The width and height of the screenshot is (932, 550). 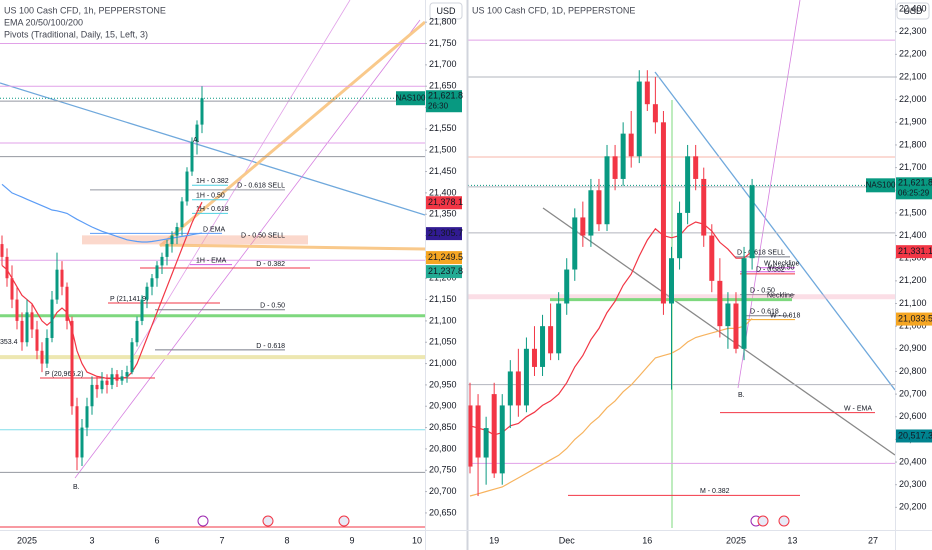 I want to click on level-label: P (21,141.9), so click(x=129, y=299).